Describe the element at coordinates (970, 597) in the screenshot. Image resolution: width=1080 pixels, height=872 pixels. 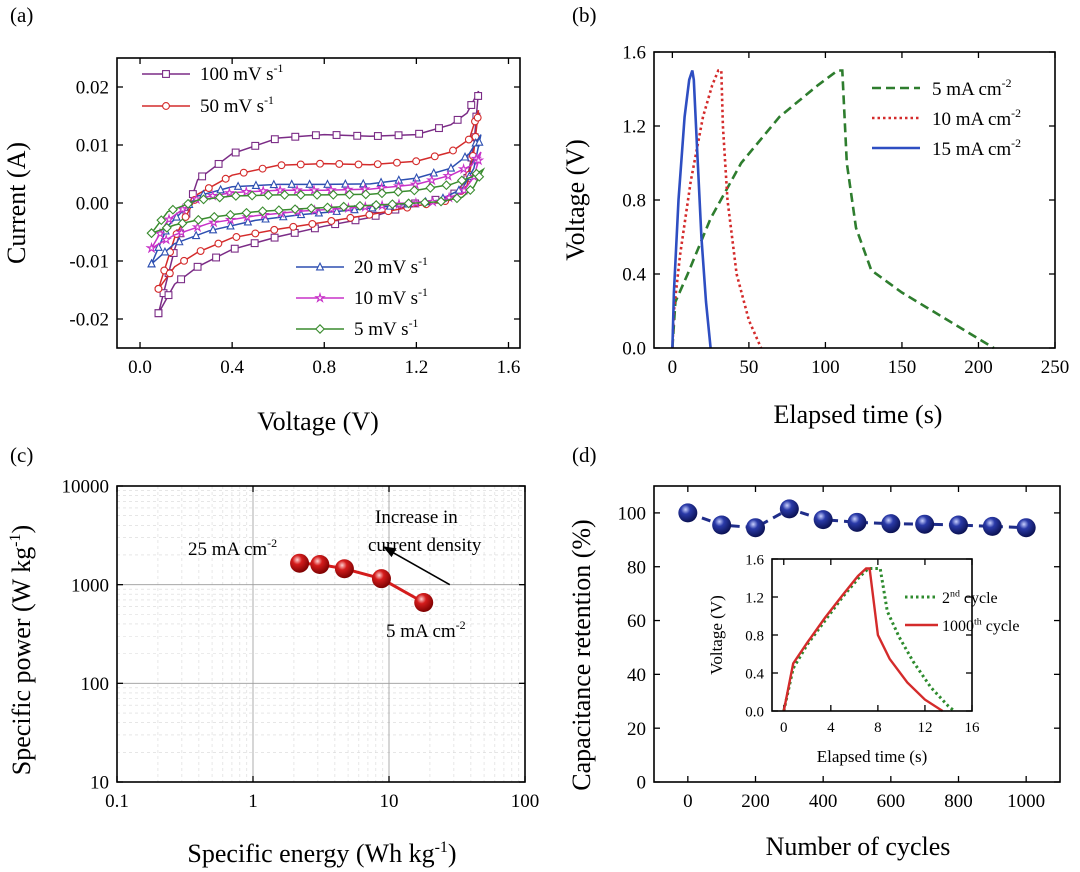
I see `legend-label: 2nd cycle` at that location.